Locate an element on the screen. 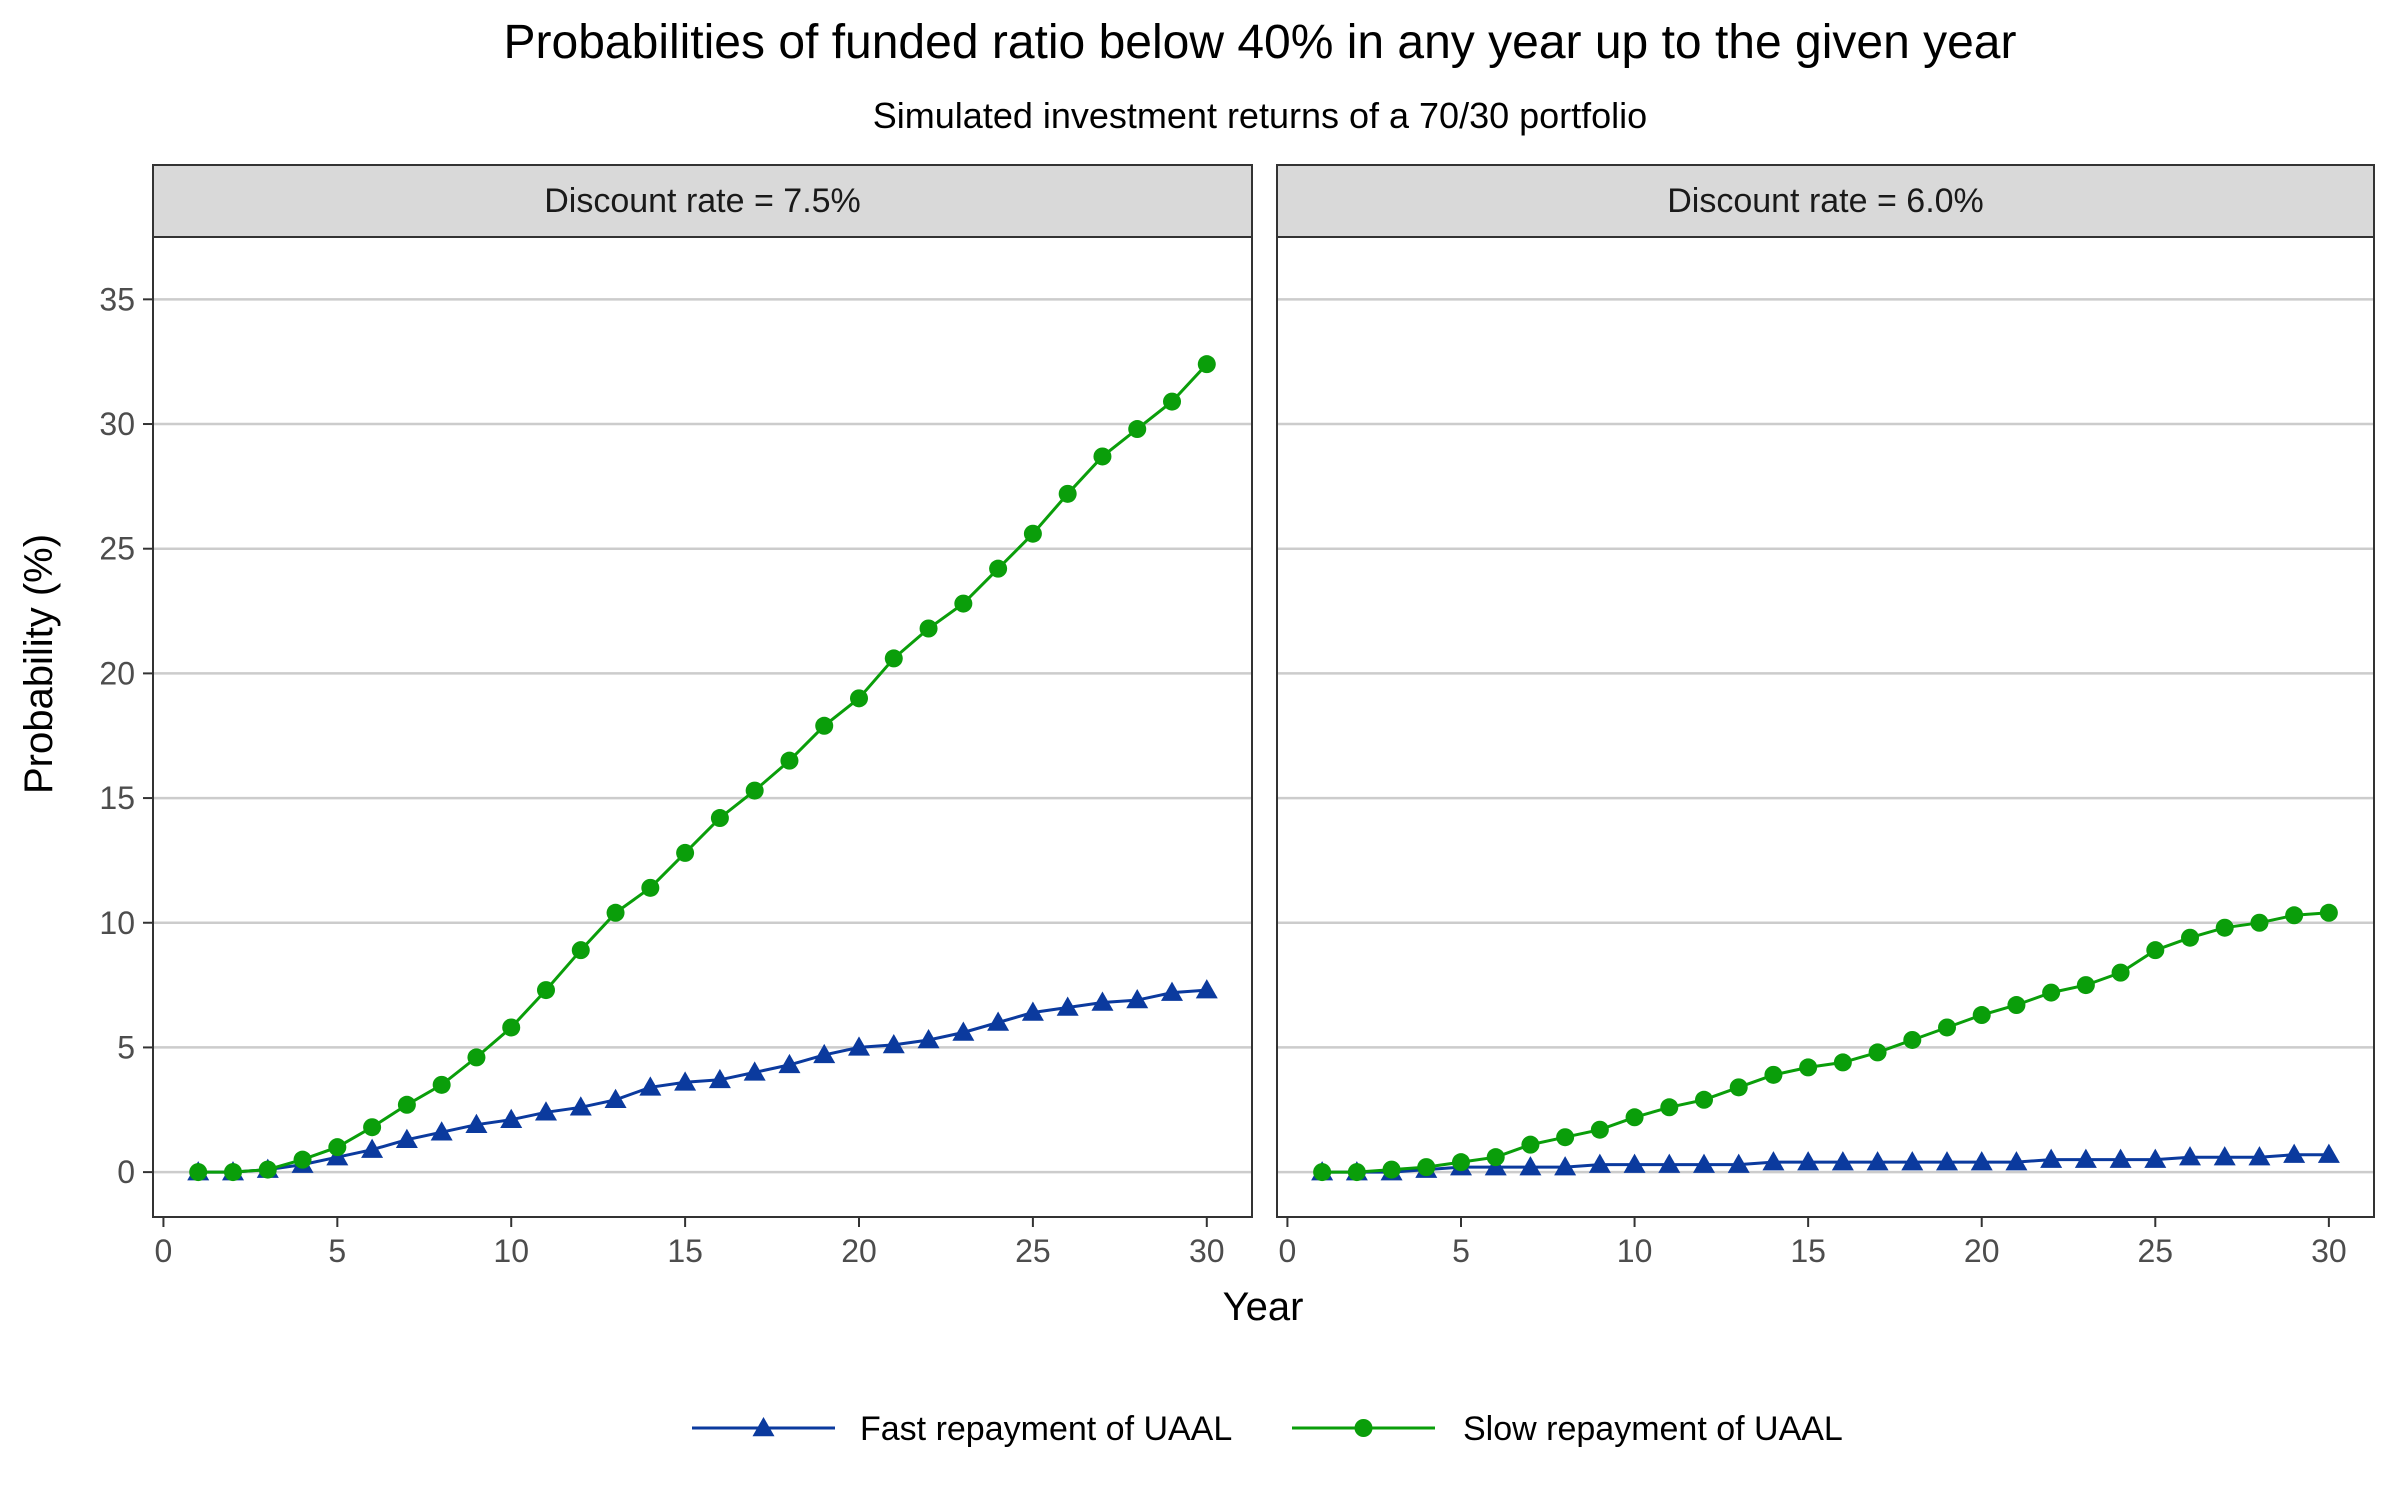 This screenshot has height=1500, width=2400. y-tick-label: 5 is located at coordinates (126, 1047).